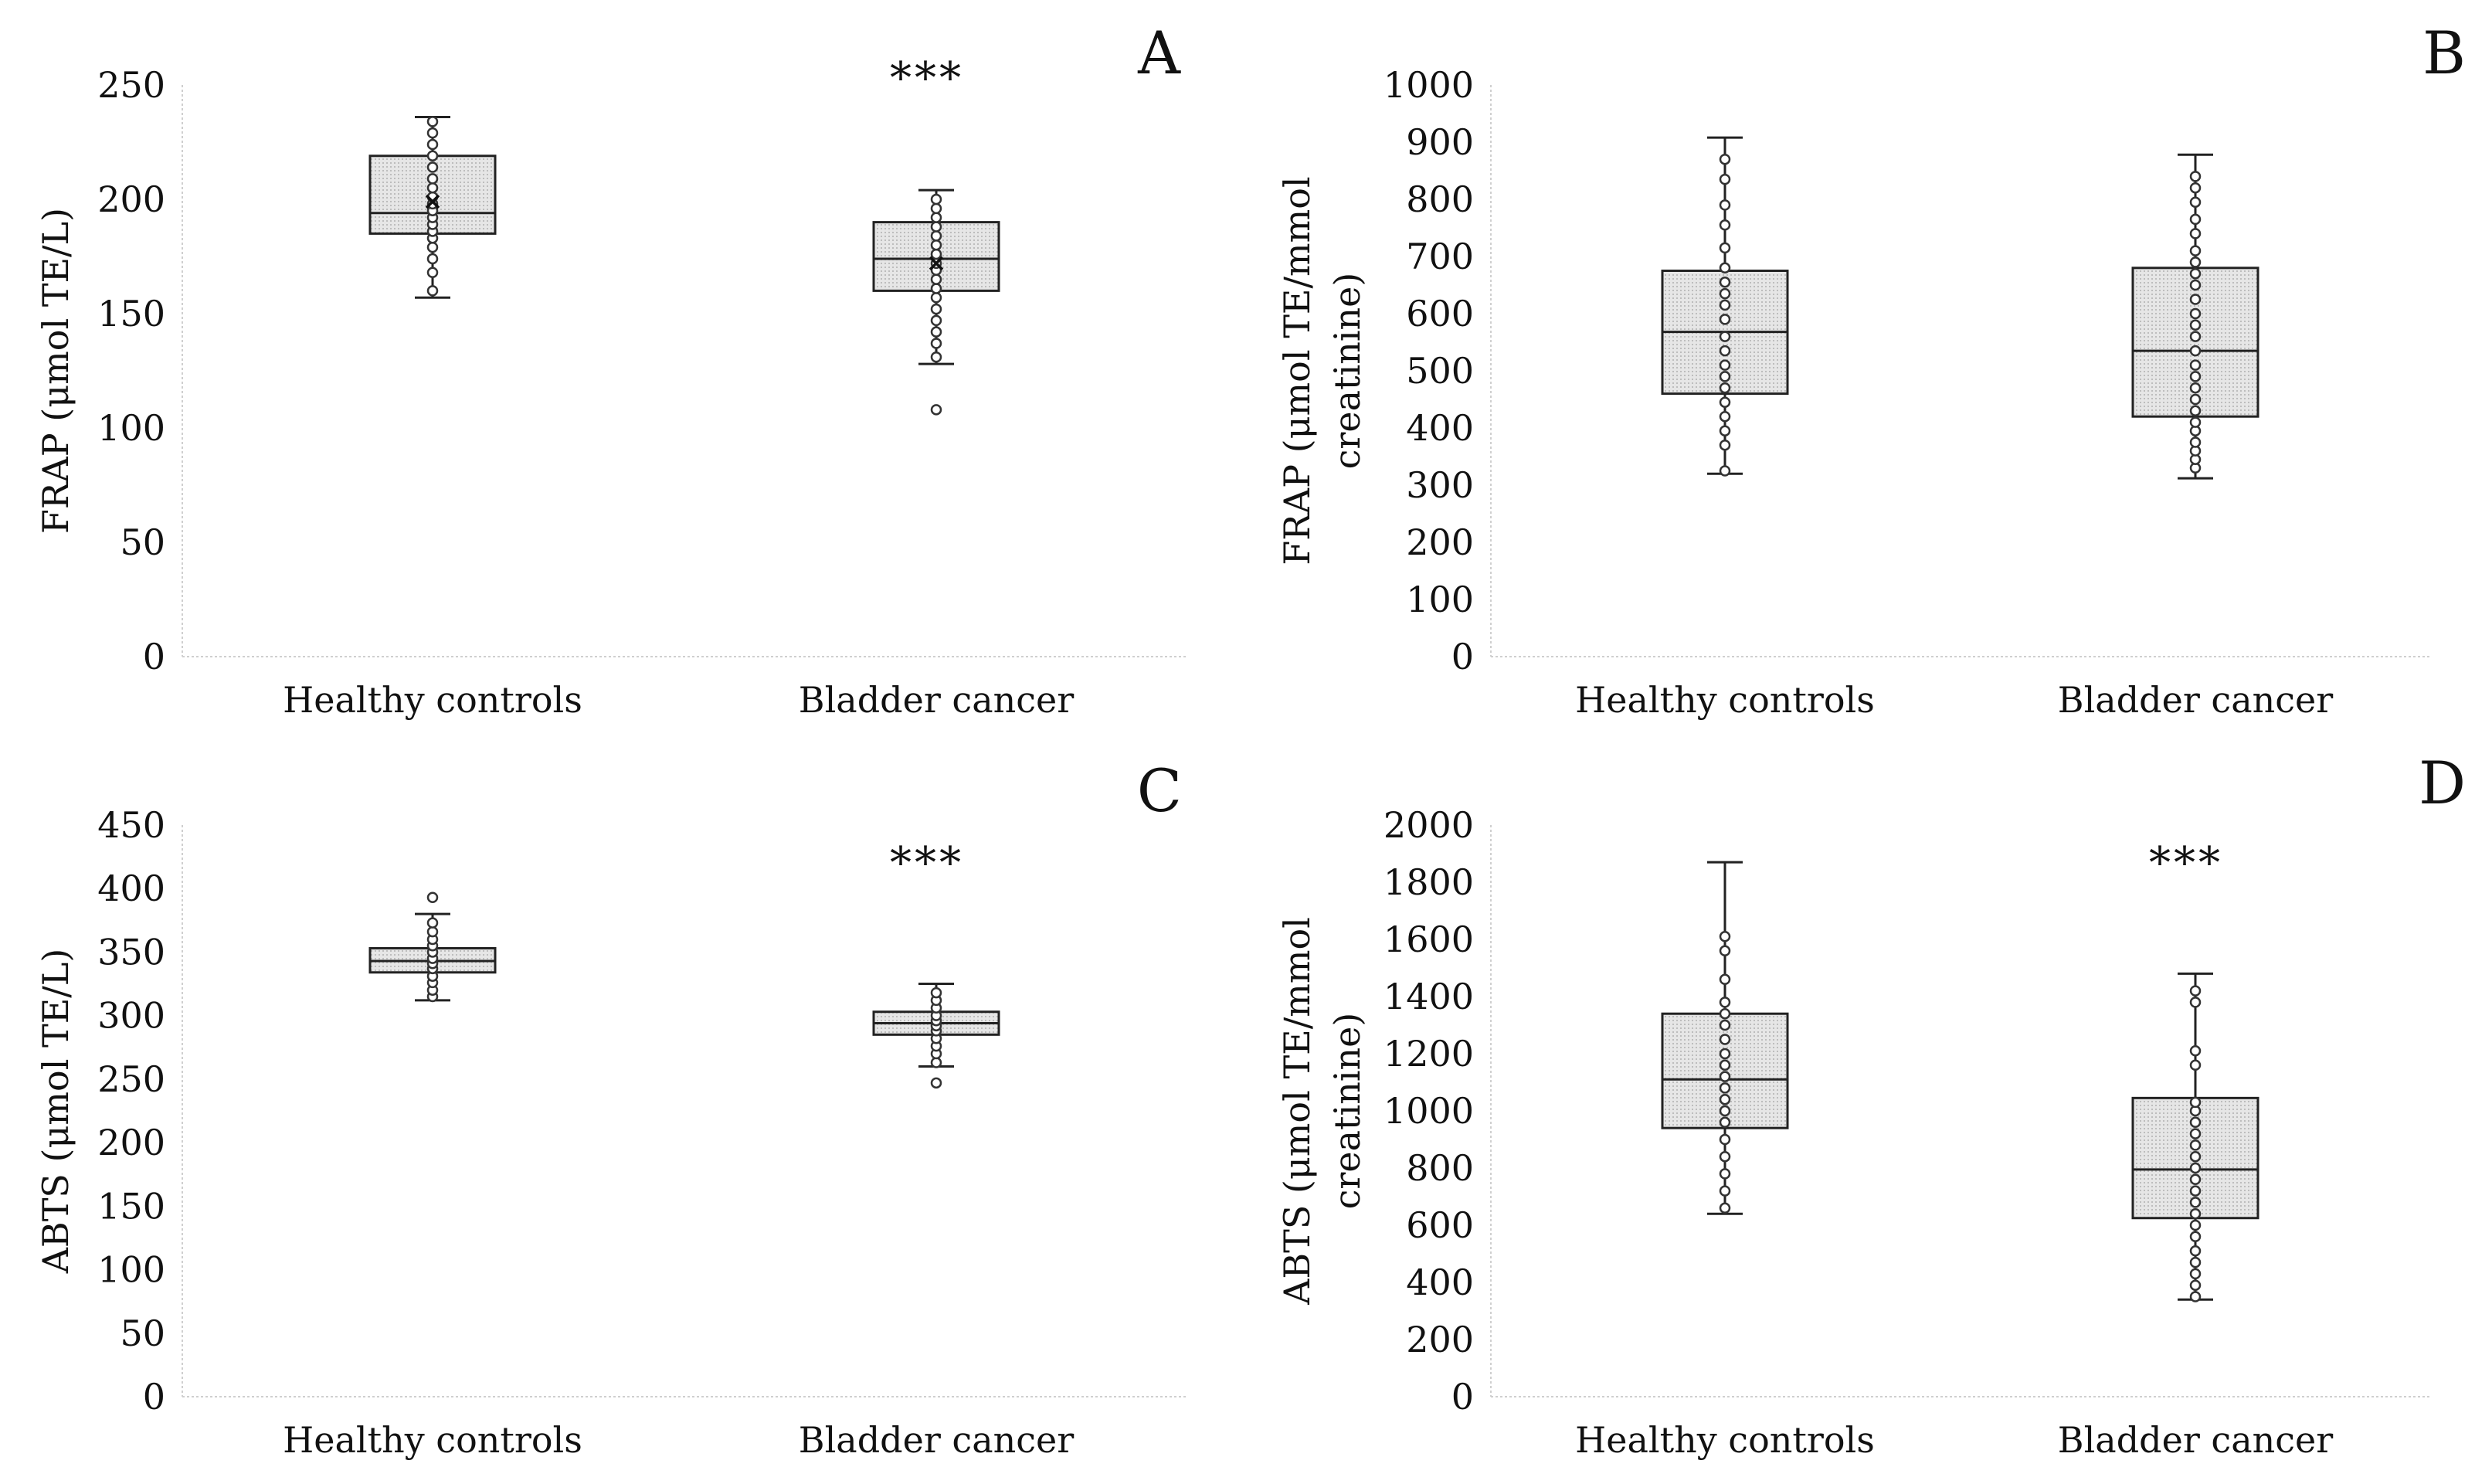 This screenshot has height=1484, width=2492. Describe the element at coordinates (1440, 371) in the screenshot. I see `y-tick-label: 500` at that location.